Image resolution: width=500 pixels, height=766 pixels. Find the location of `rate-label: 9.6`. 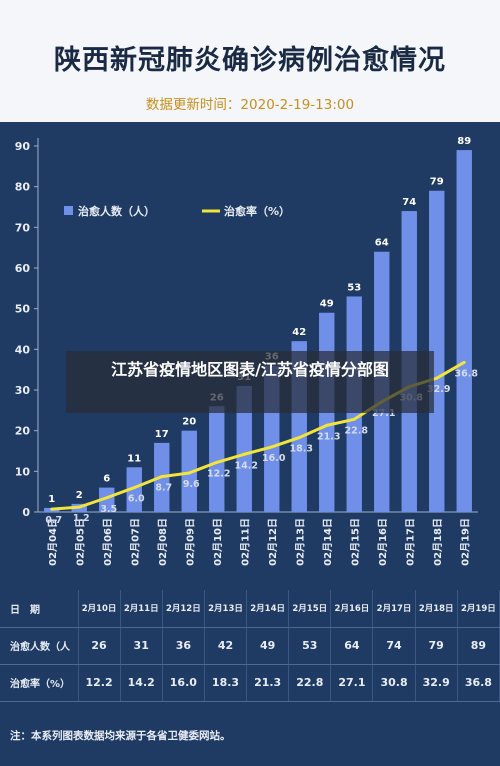

rate-label: 9.6 is located at coordinates (191, 484).